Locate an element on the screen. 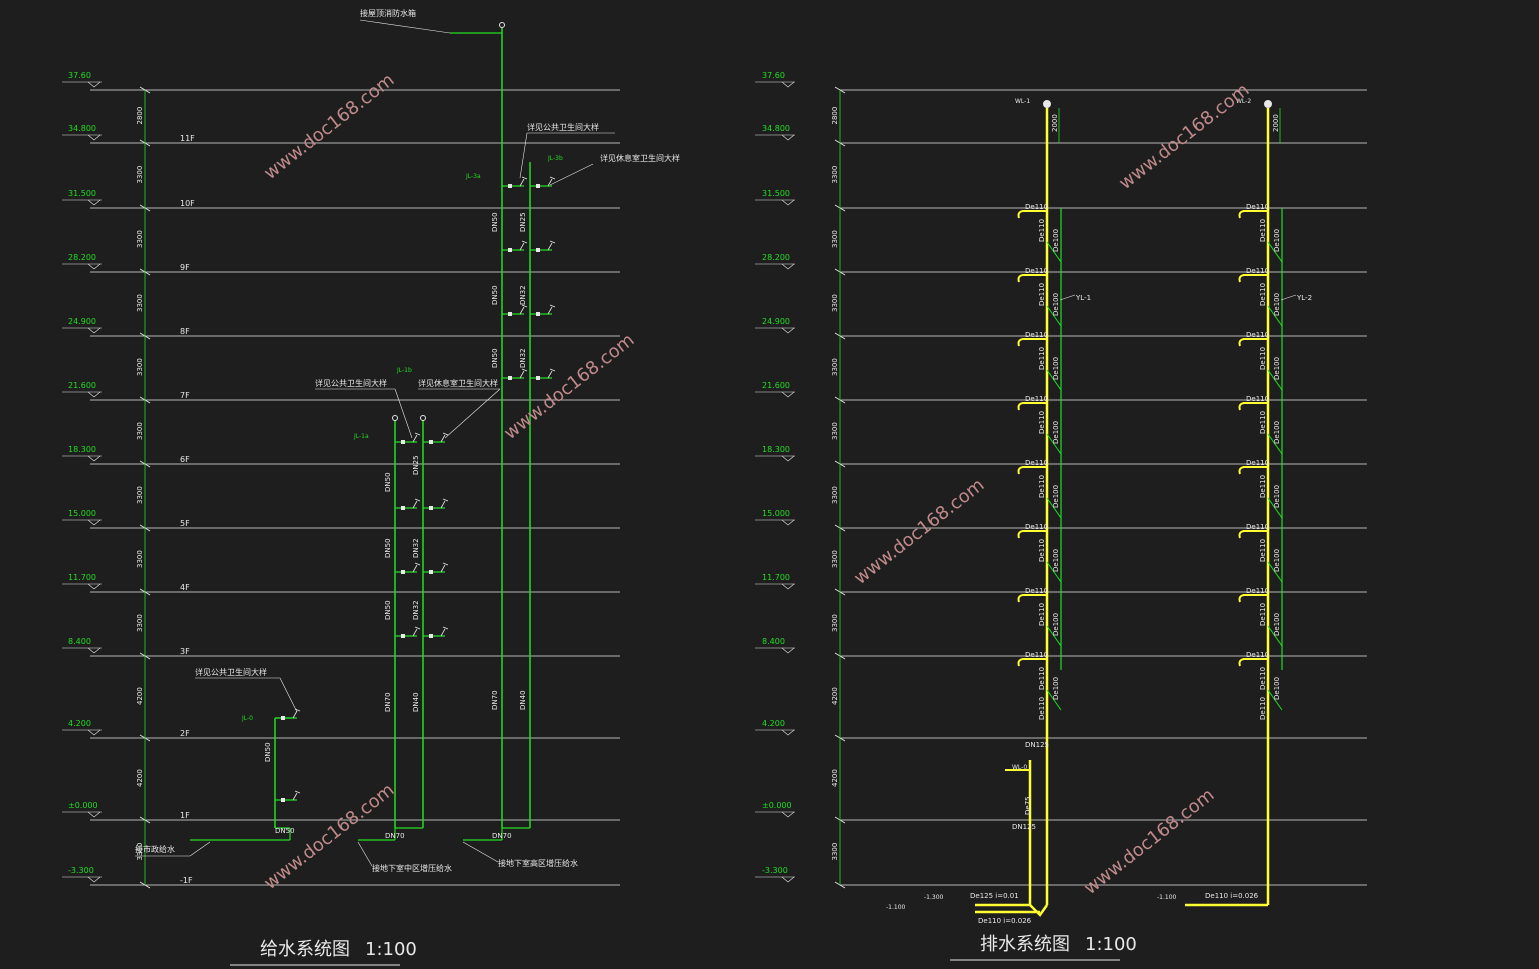  stack-id: YL-2 is located at coordinates (1304, 298).